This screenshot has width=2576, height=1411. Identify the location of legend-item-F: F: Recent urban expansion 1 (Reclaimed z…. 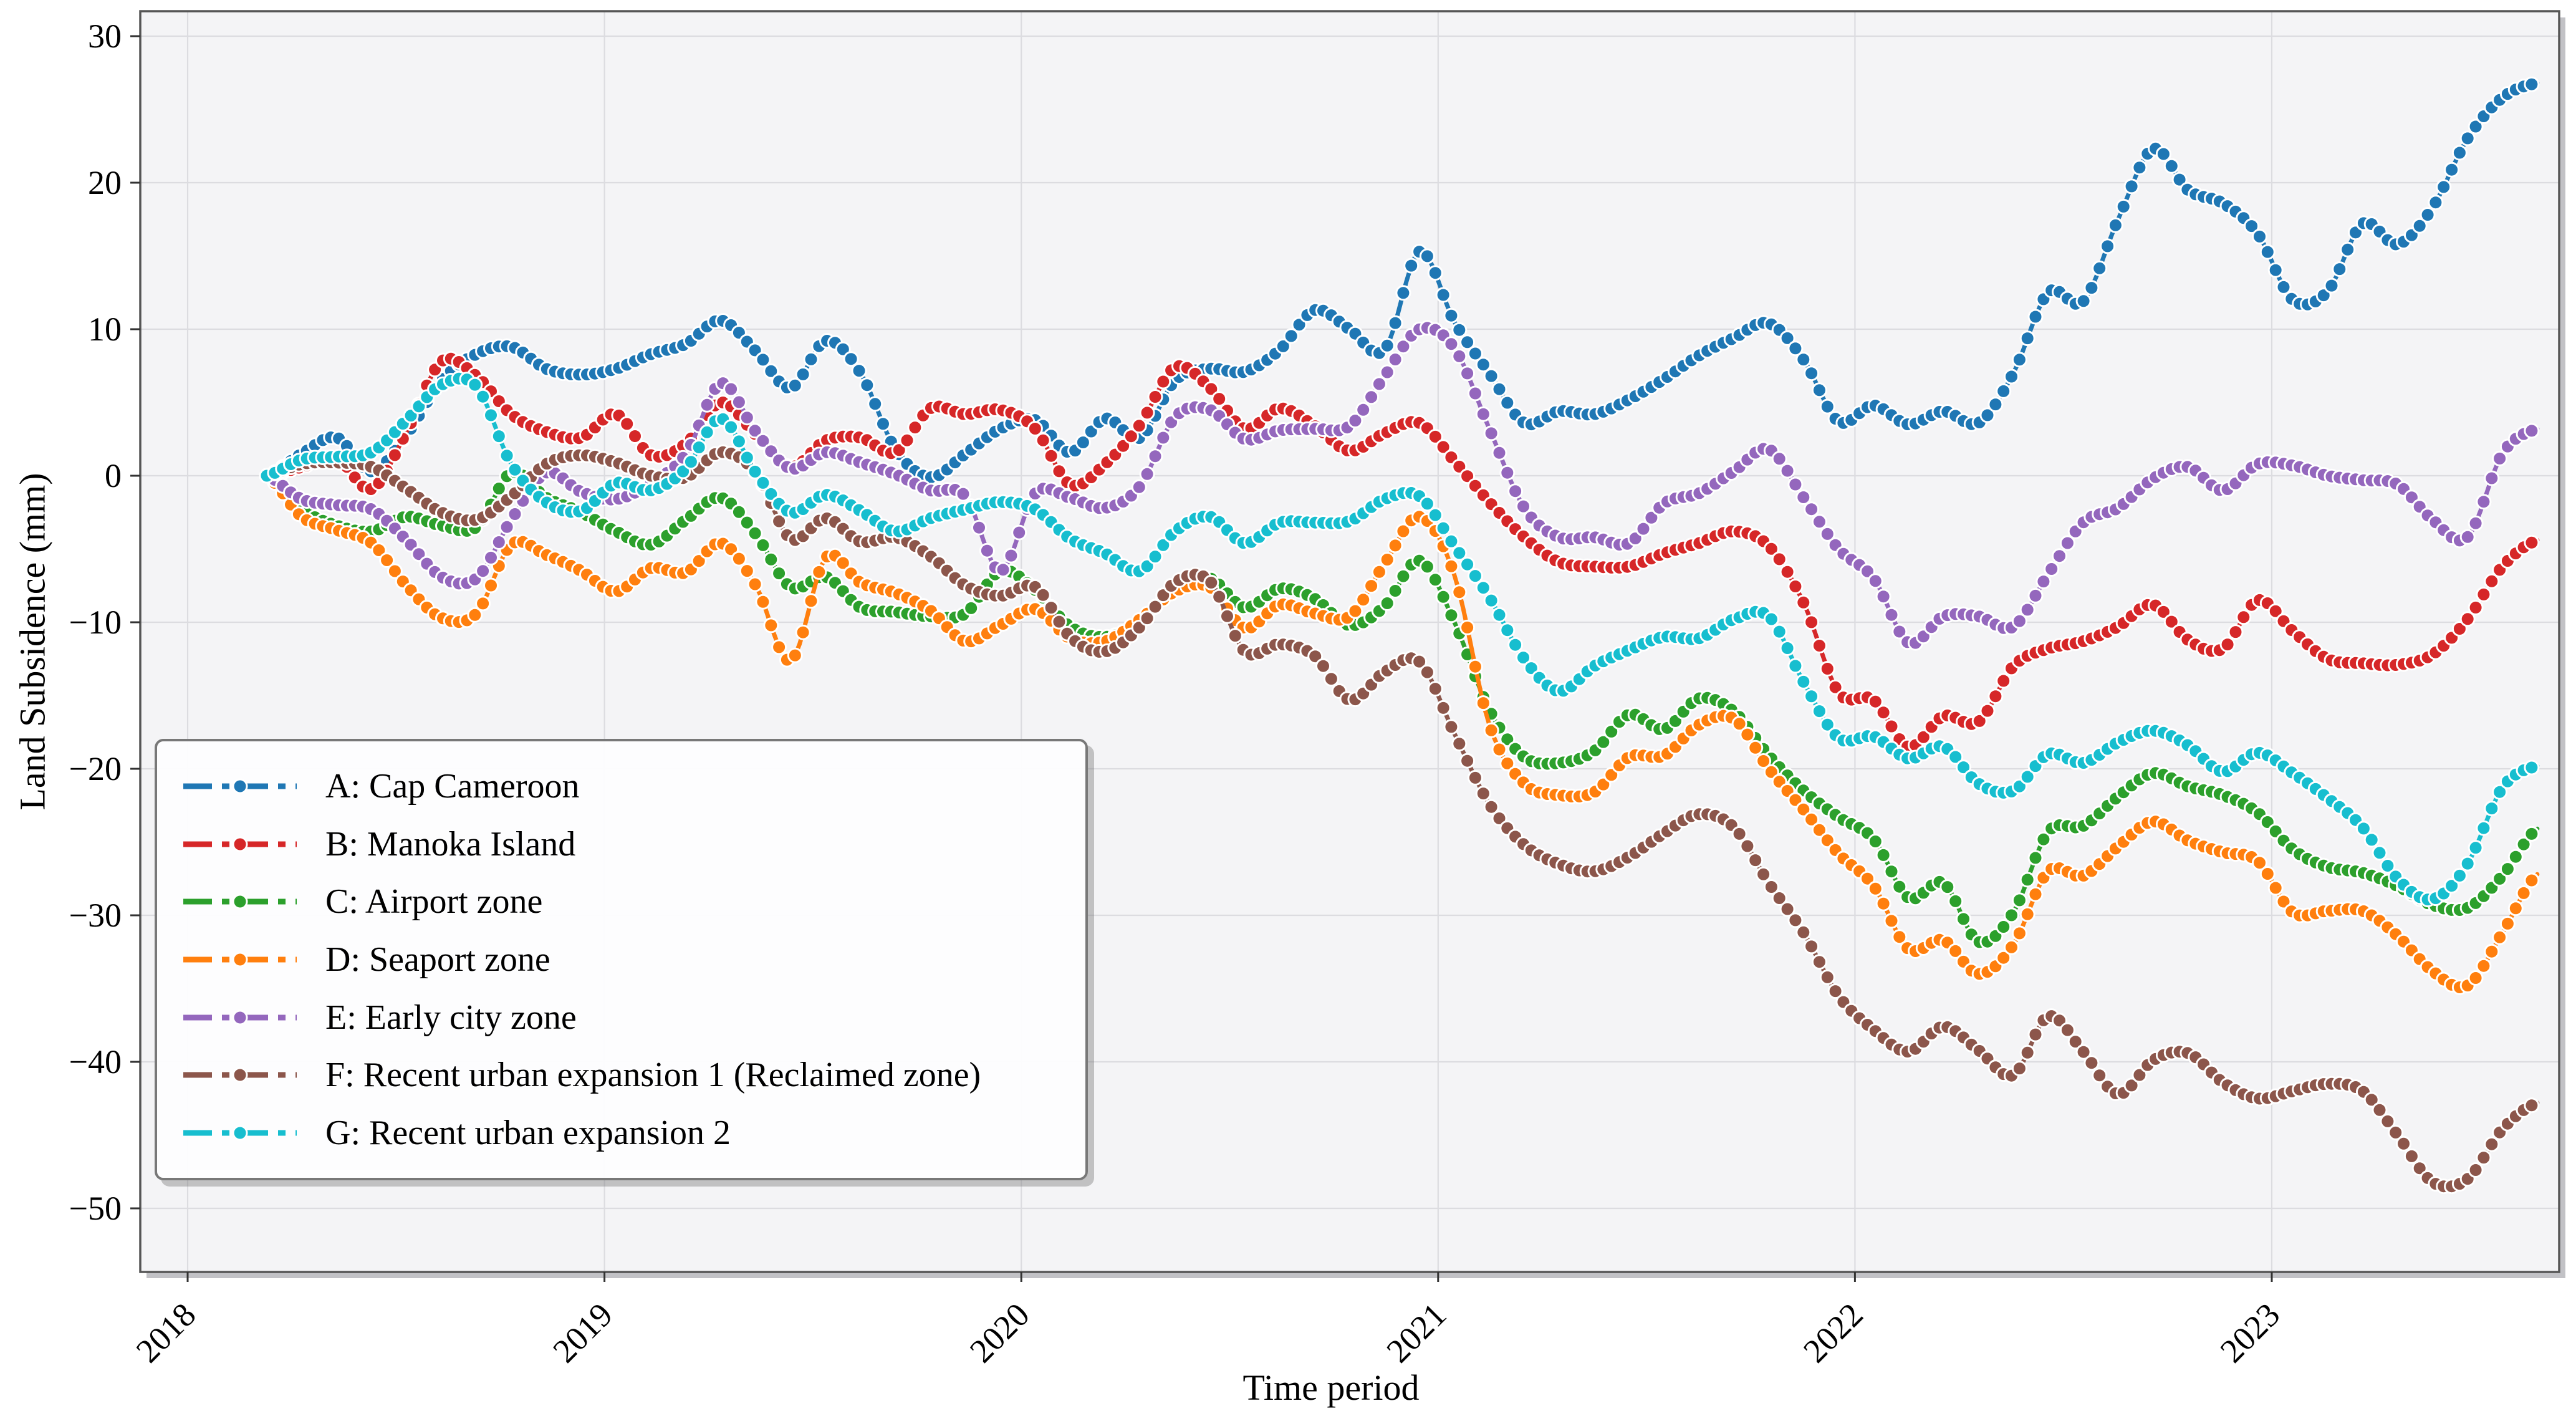
(621, 1075).